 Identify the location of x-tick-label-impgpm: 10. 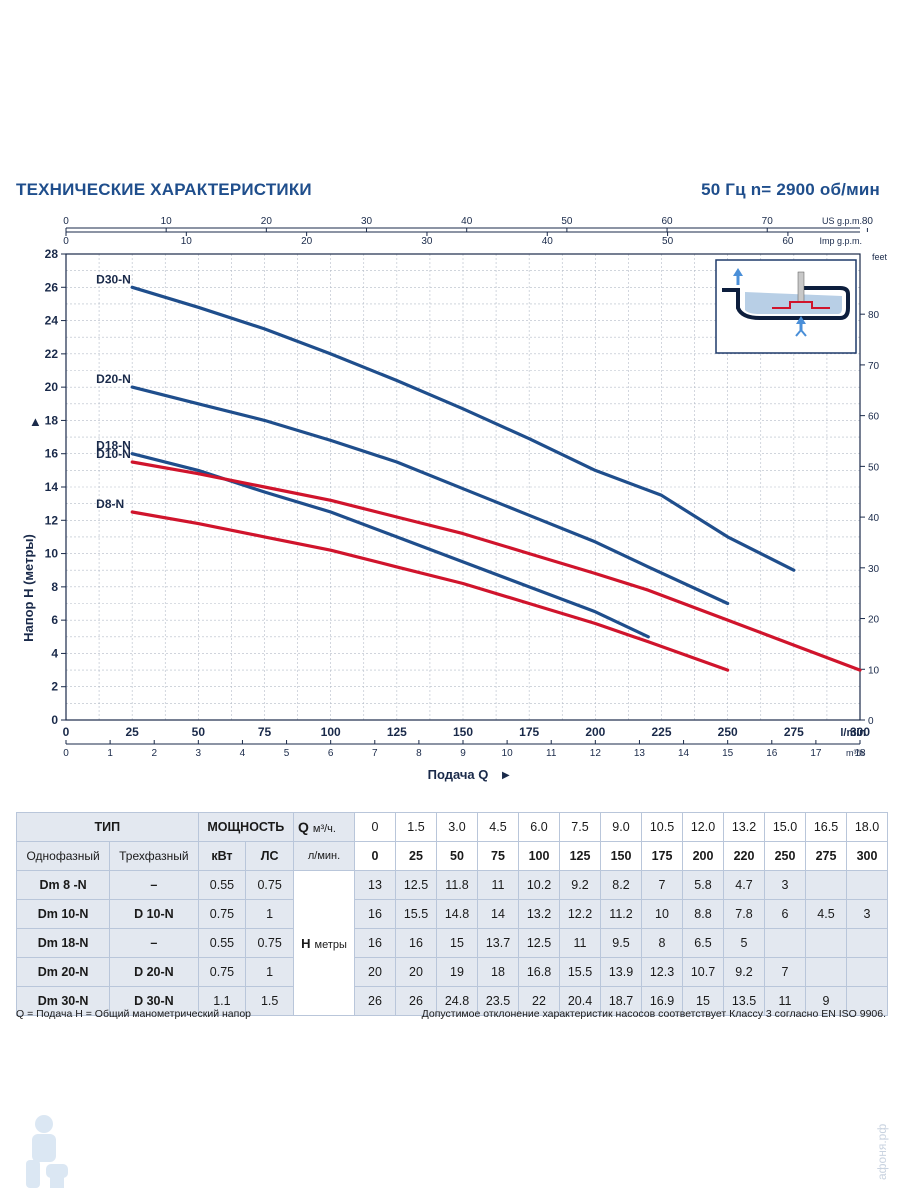
(187, 241).